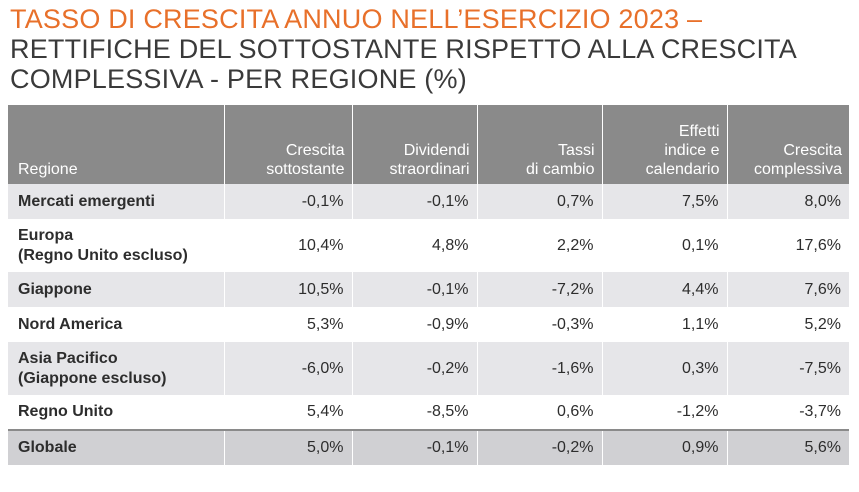 The width and height of the screenshot is (859, 492). What do you see at coordinates (787, 412) in the screenshot?
I see `value-cell: -3,7%` at bounding box center [787, 412].